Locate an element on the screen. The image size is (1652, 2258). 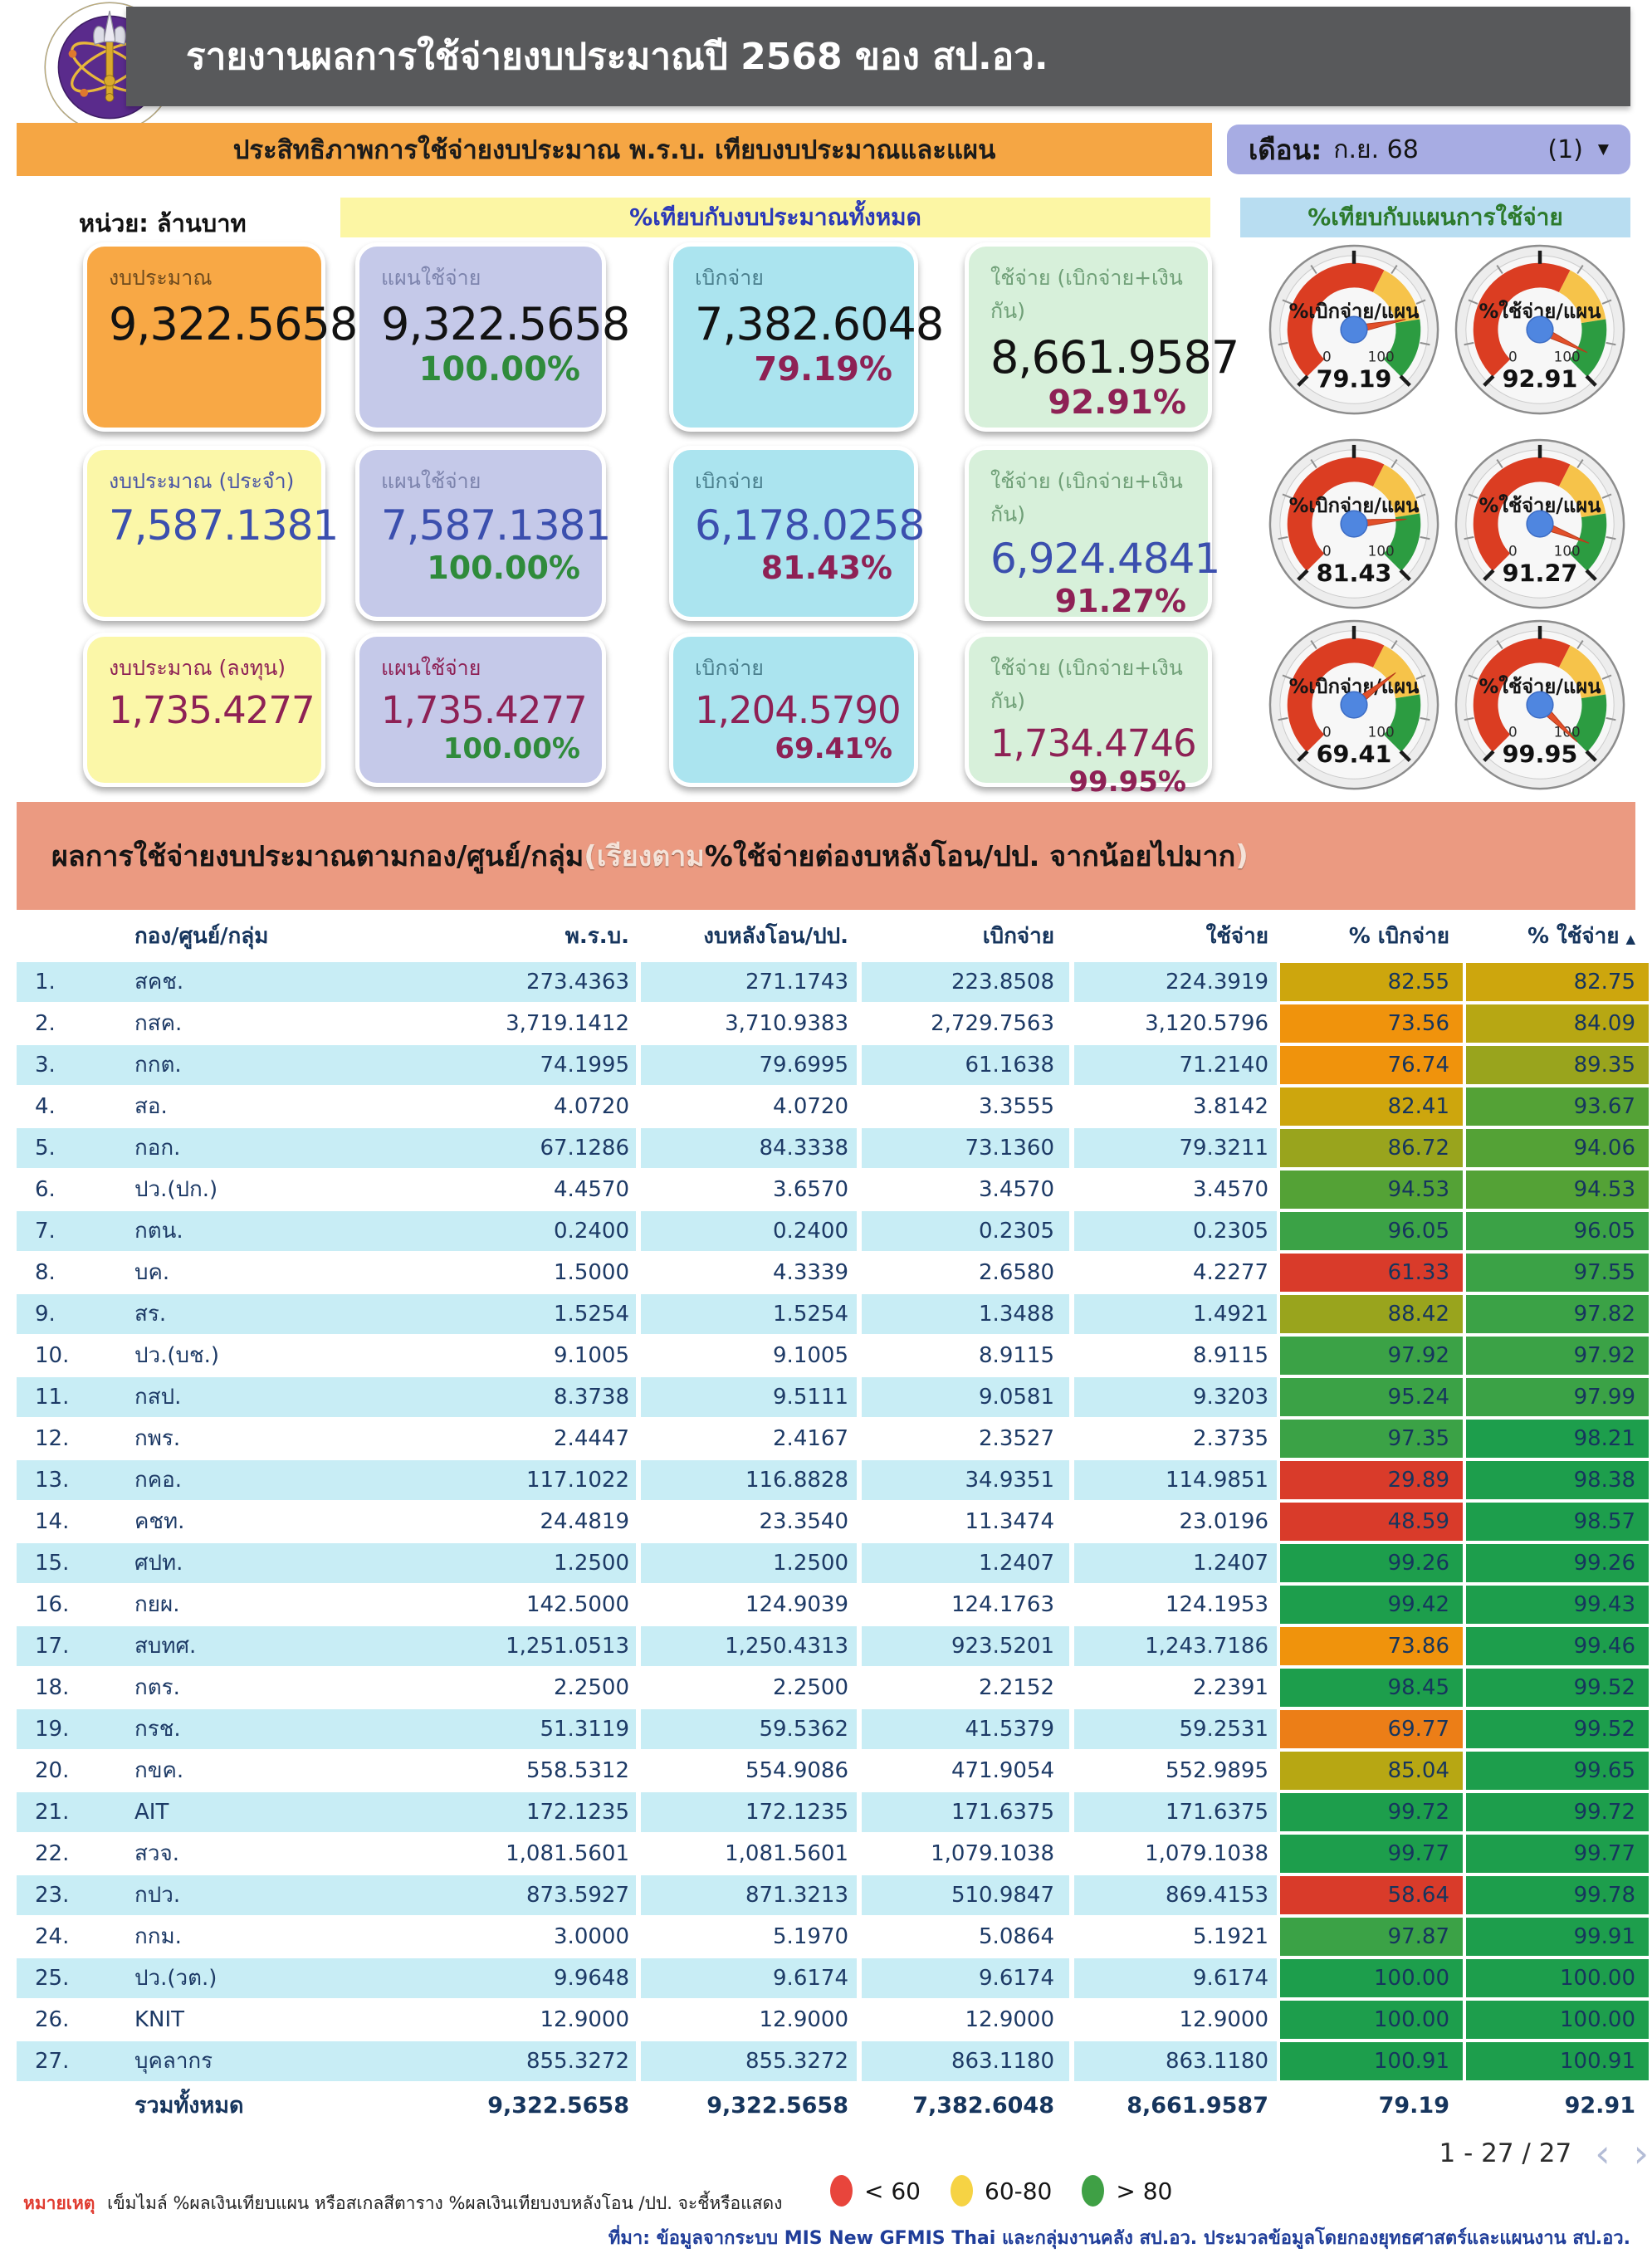
cell-pct-disburse: 94.53 is located at coordinates (1371, 1190).